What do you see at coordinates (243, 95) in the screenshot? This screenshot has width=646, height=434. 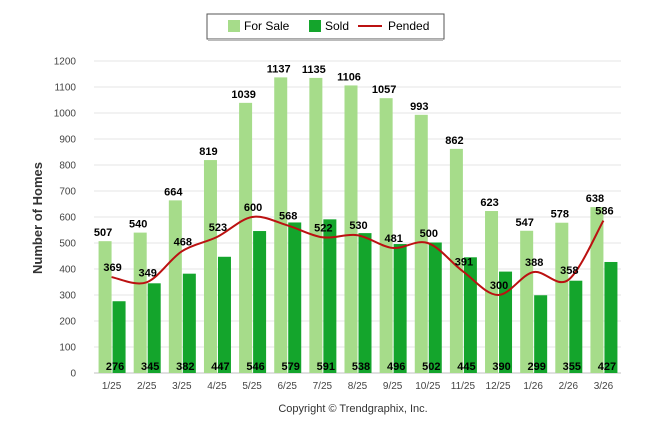 I see `label-for-sale-4: 1039` at bounding box center [243, 95].